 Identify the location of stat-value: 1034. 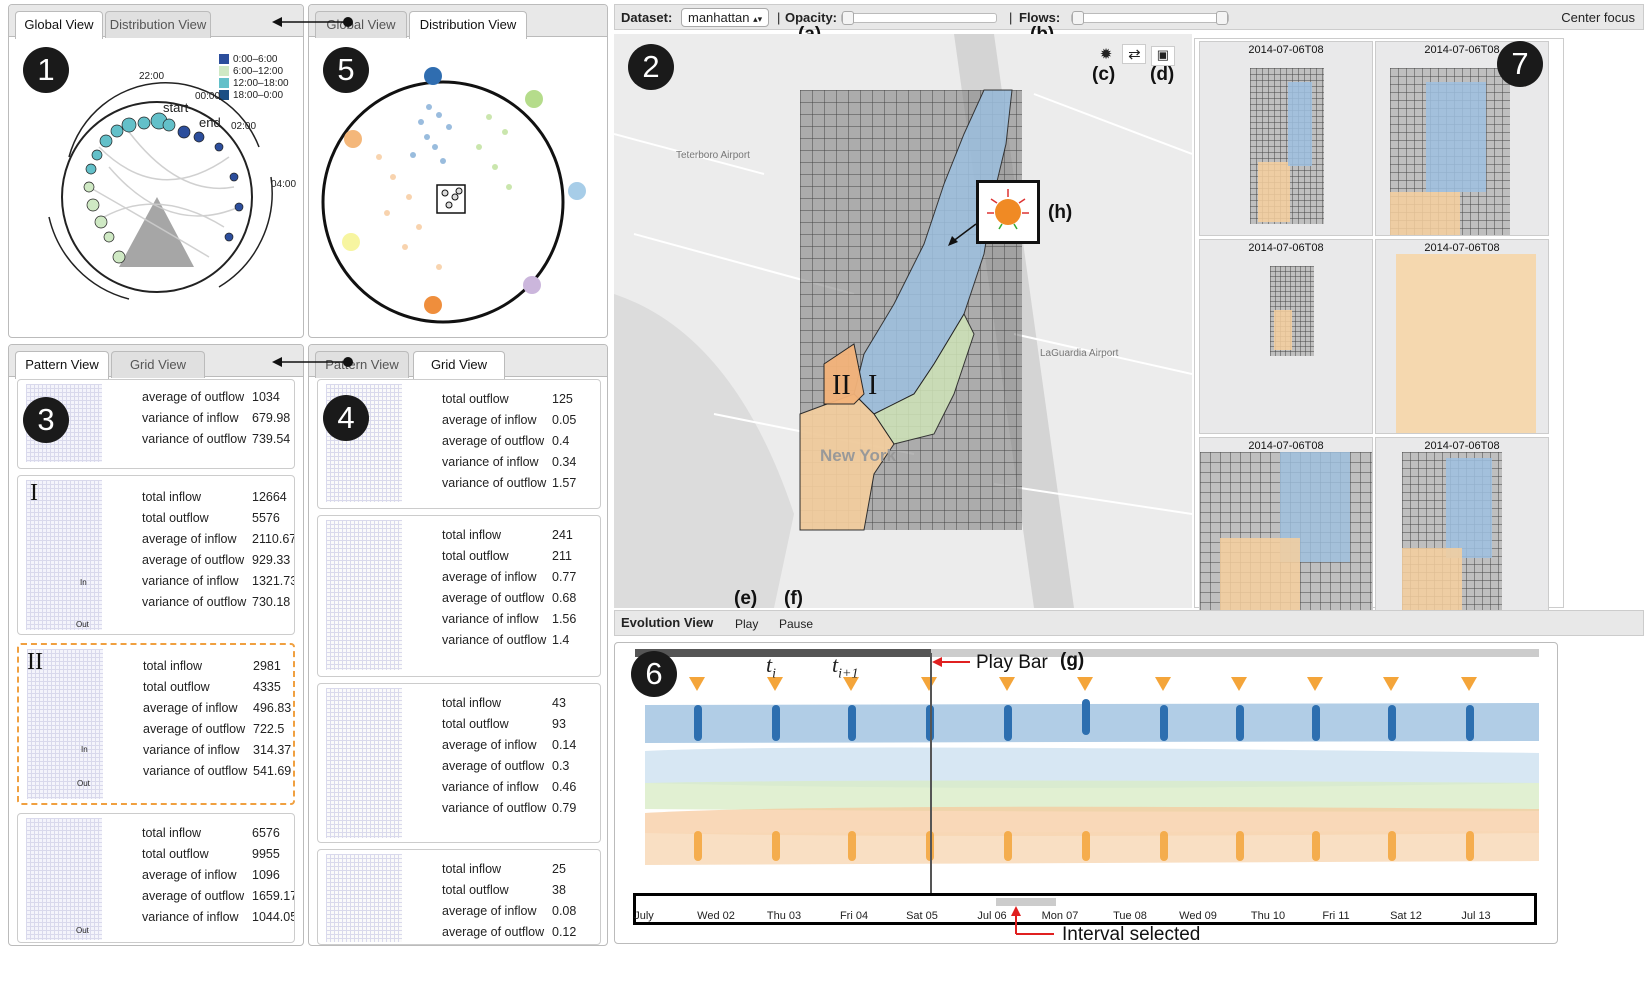
(266, 396).